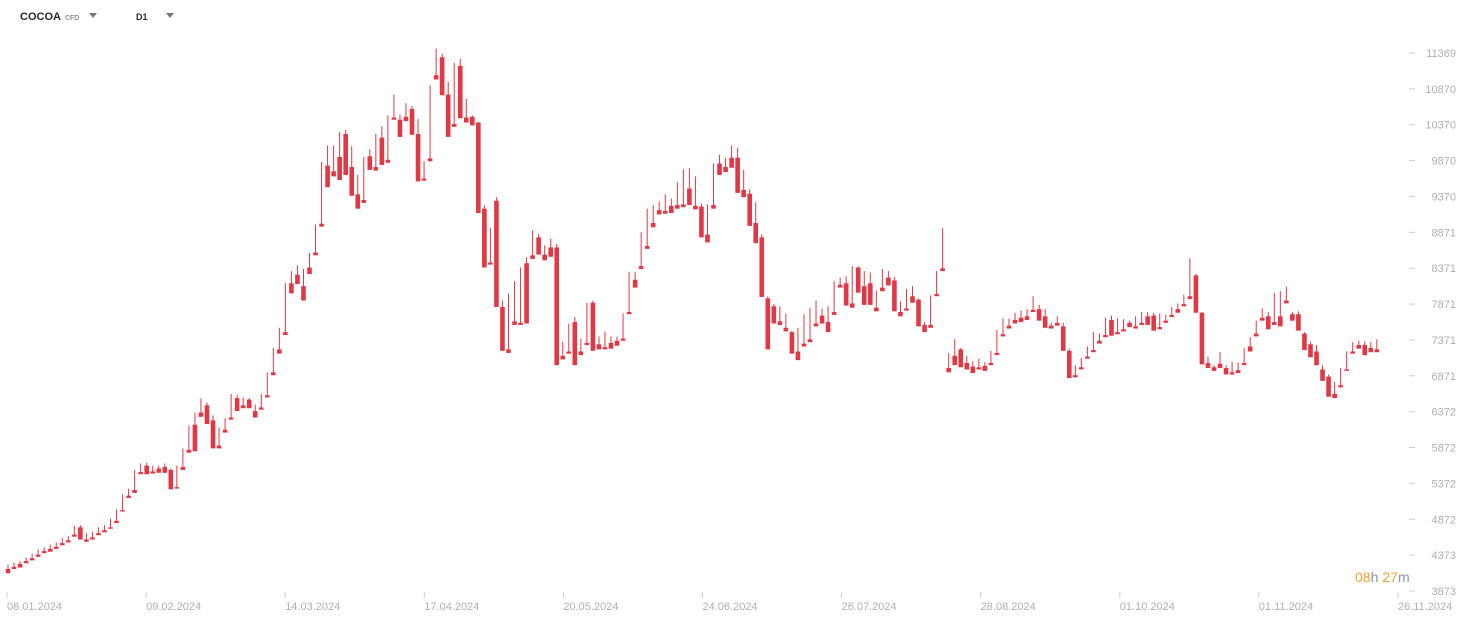 The height and width of the screenshot is (623, 1482). What do you see at coordinates (169, 15) in the screenshot?
I see `chevron-down-icon` at bounding box center [169, 15].